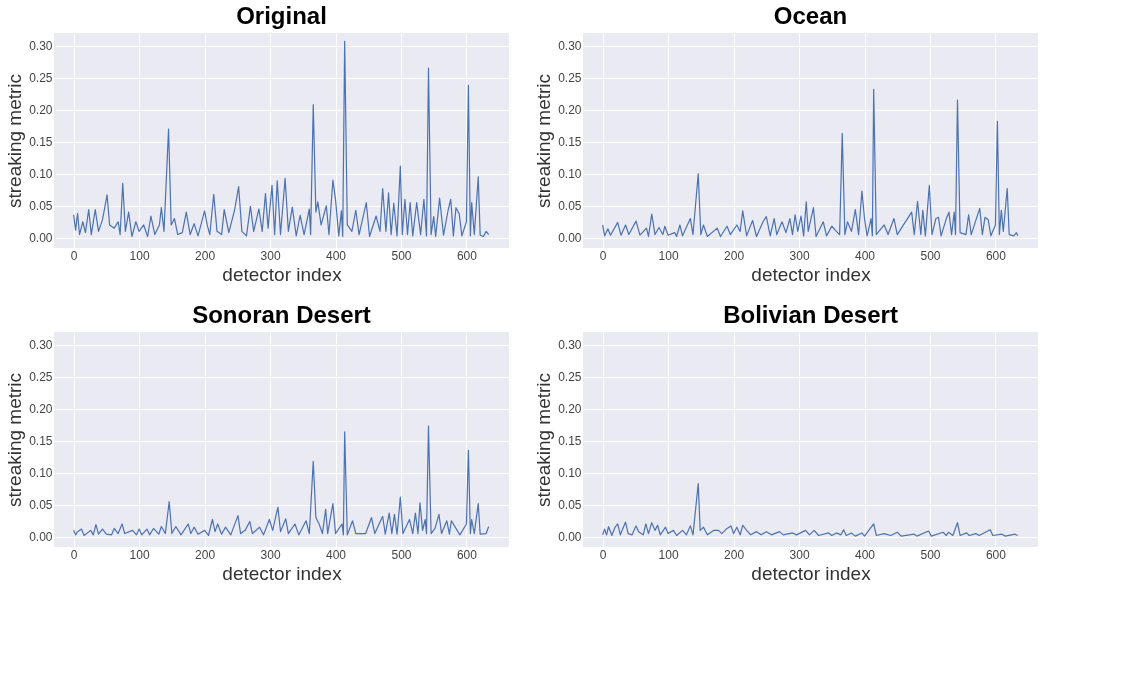  I want to click on chart-title: Bolivian Desert, so click(810, 314).